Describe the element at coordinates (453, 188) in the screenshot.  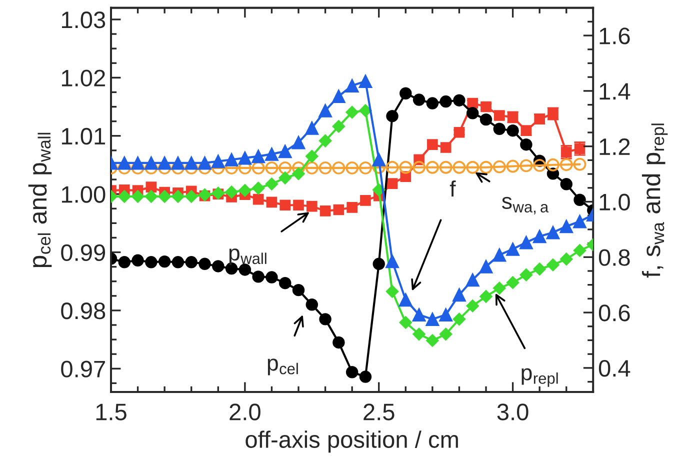
I see `annotation: f` at that location.